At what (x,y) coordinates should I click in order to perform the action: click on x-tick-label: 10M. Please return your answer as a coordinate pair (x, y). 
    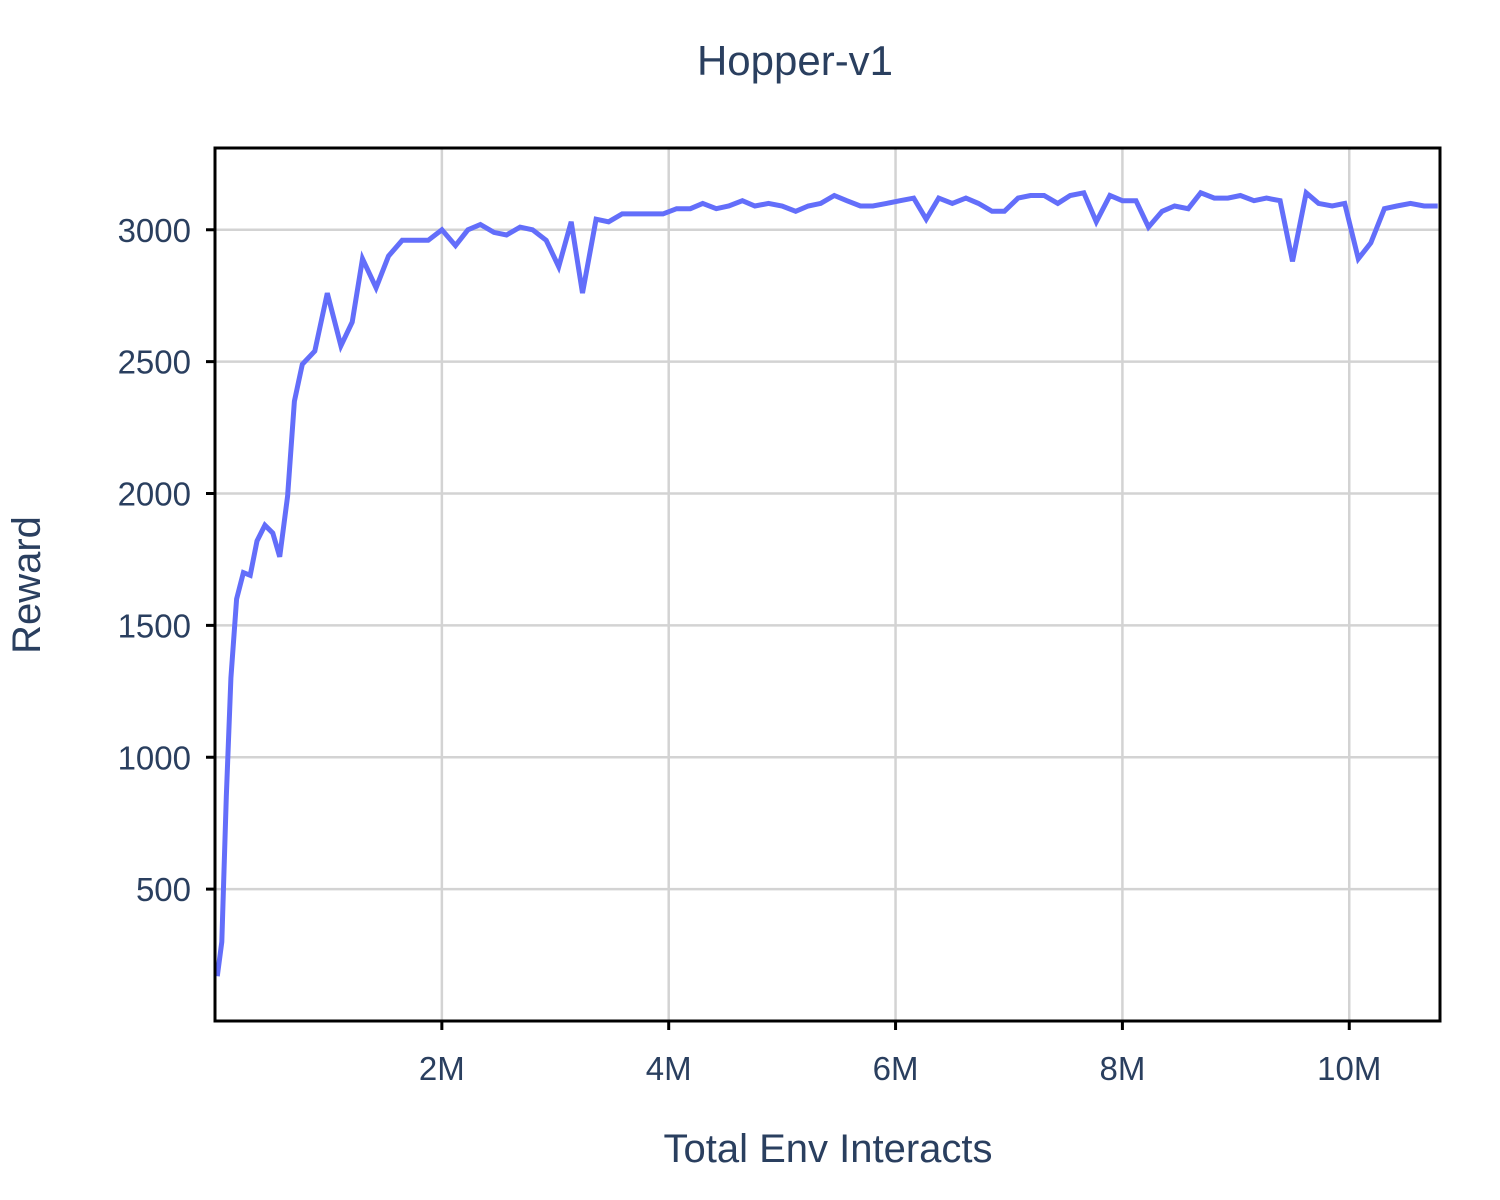
    Looking at the image, I should click on (1349, 1068).